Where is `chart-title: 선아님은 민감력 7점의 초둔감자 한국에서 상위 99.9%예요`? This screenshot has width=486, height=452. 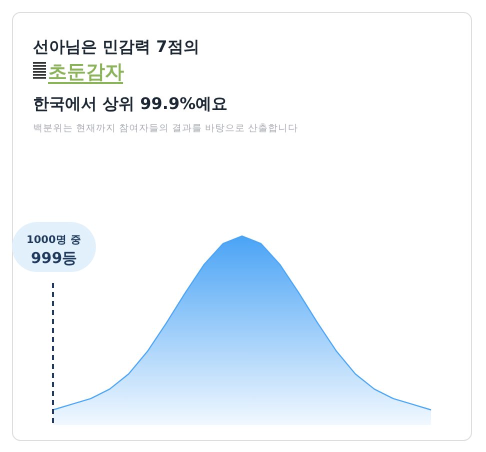 chart-title: 선아님은 민감력 7점의 초둔감자 한국에서 상위 99.9%예요 is located at coordinates (130, 75).